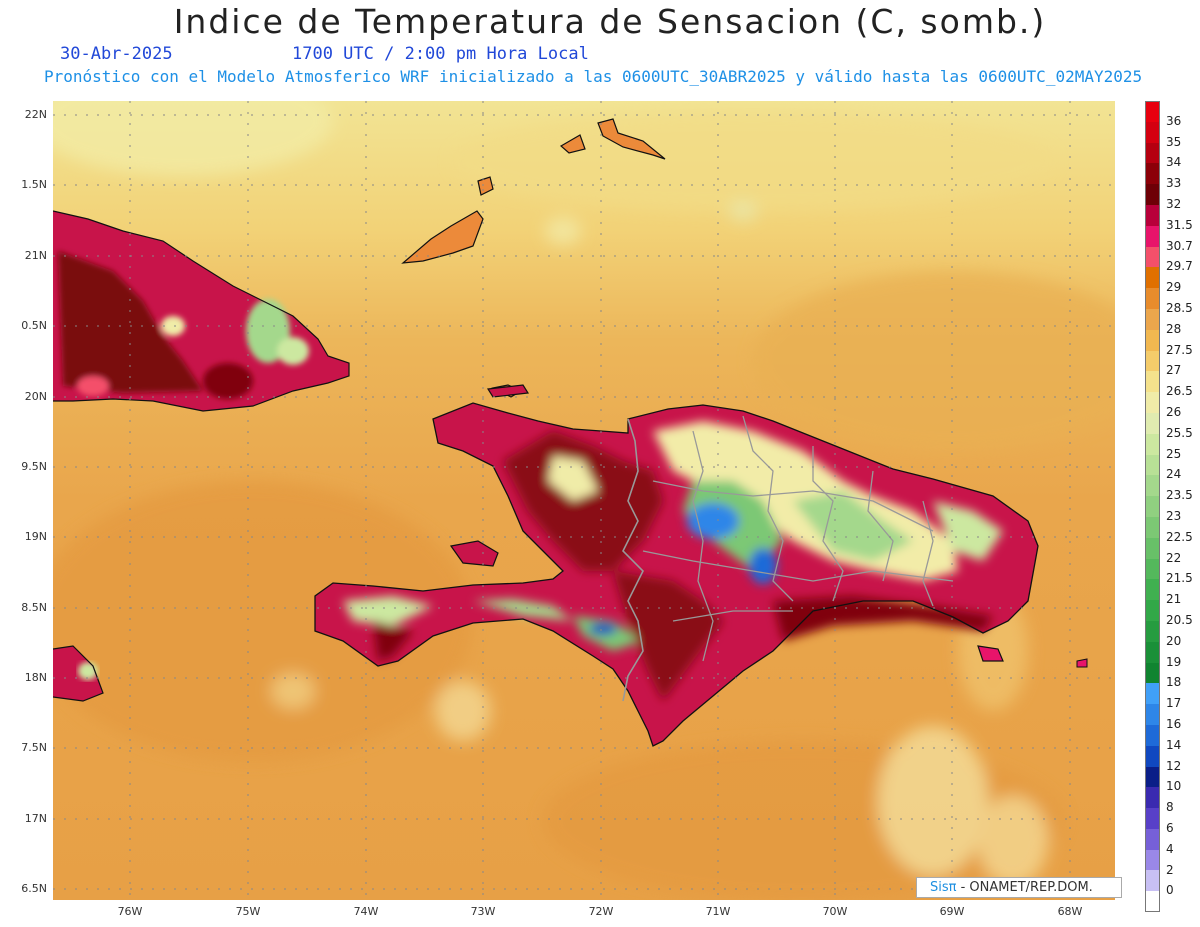  Describe the element at coordinates (34, 888) in the screenshot. I see `lat-label: 6.5N` at that location.